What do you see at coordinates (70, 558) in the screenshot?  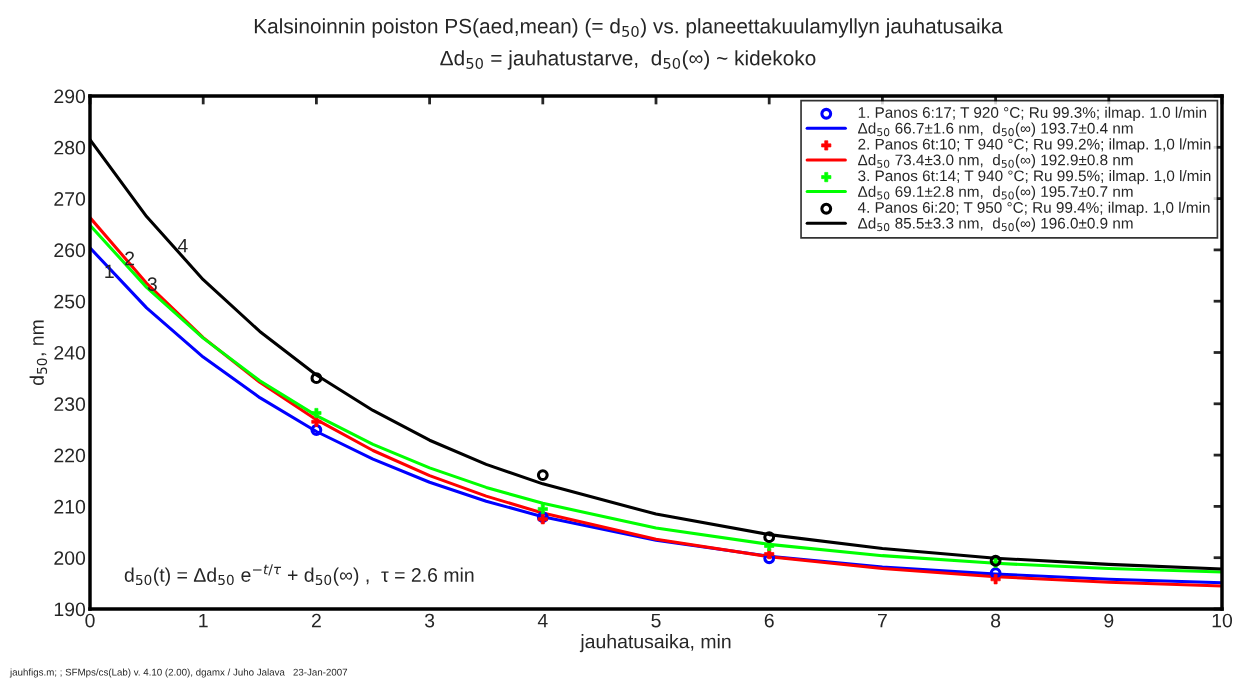 I see `y-tick-label: 200` at bounding box center [70, 558].